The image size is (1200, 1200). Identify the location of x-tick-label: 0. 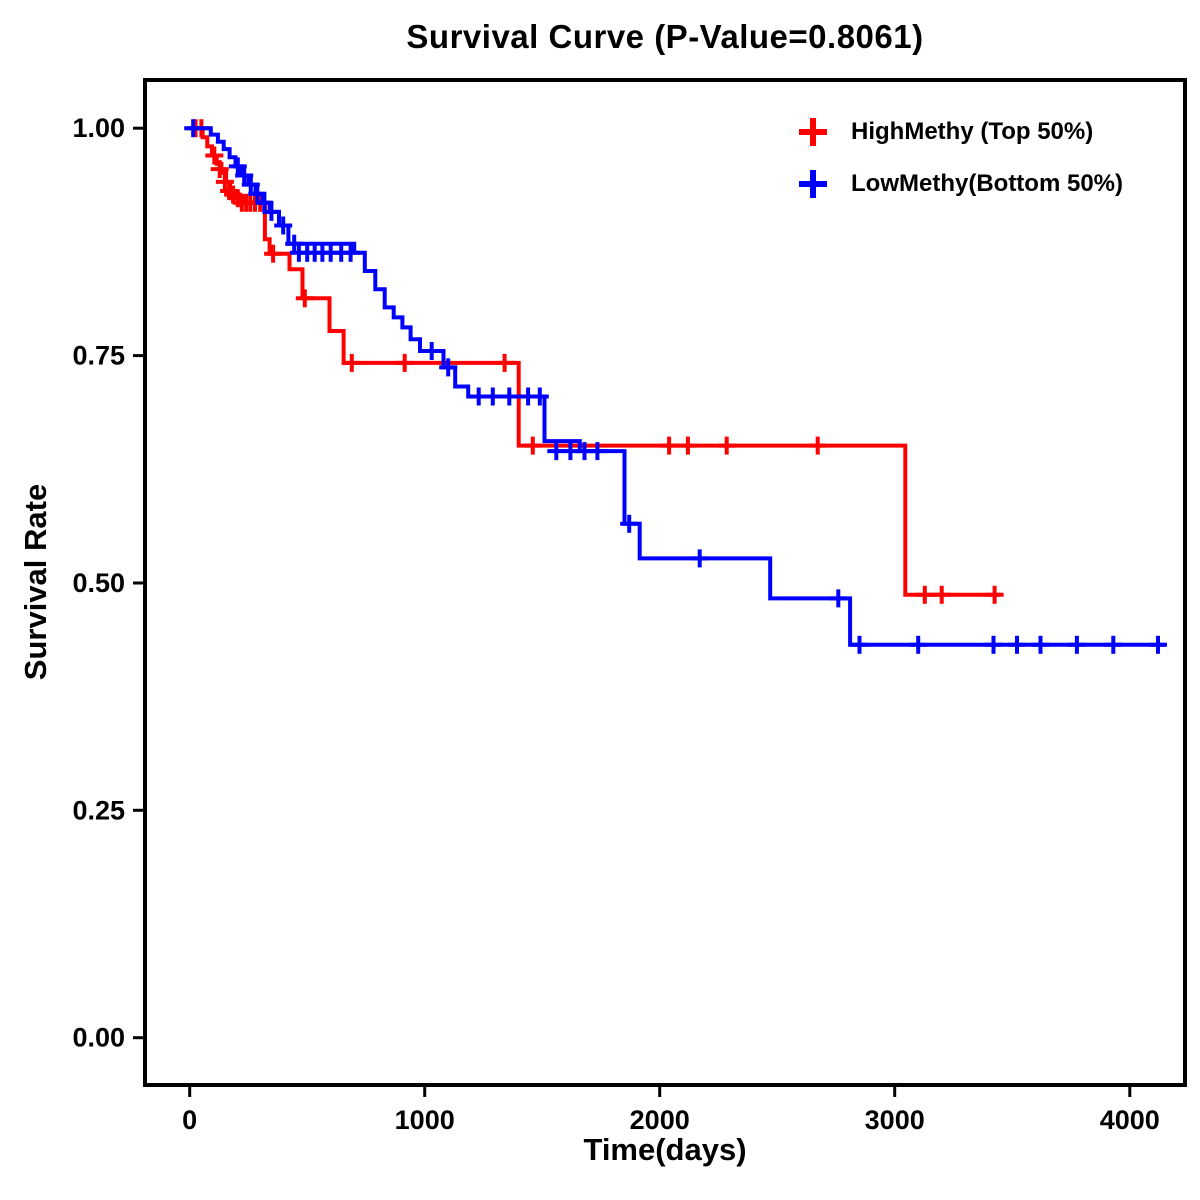
(189, 1120).